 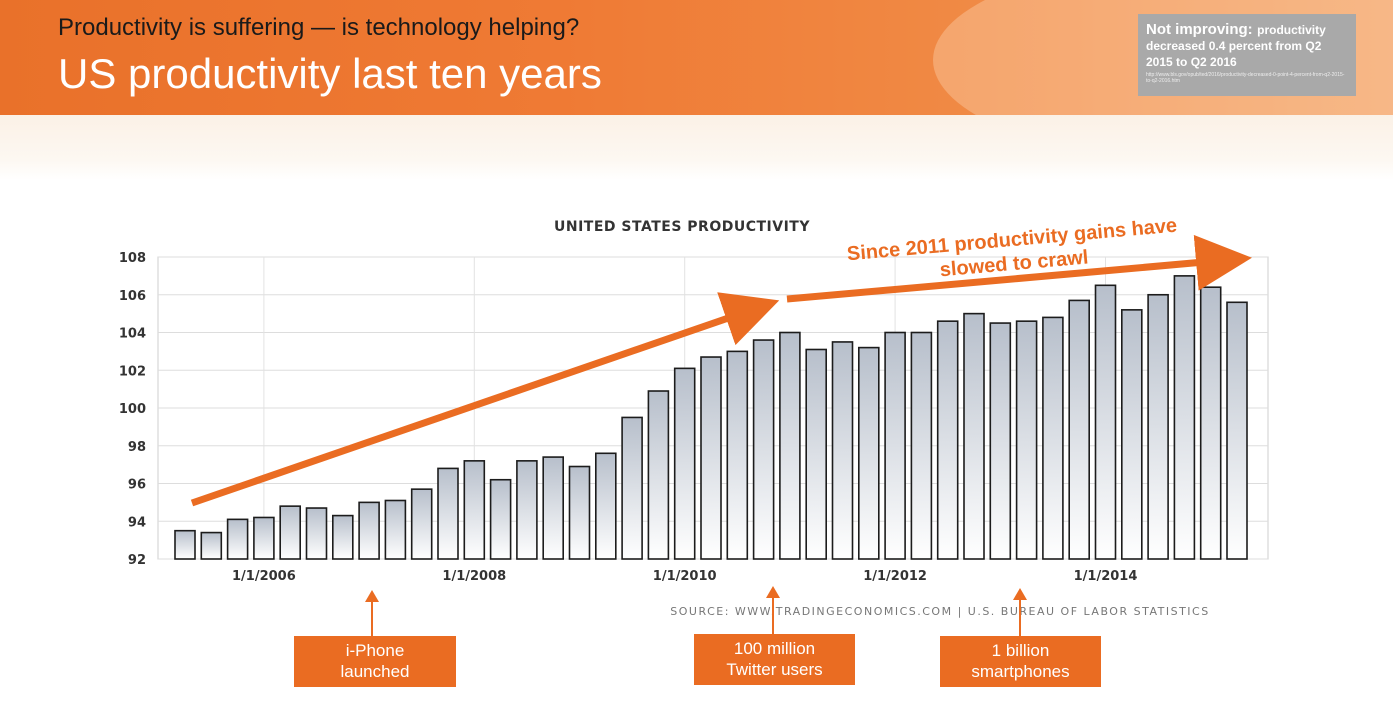 What do you see at coordinates (372, 613) in the screenshot?
I see `iphone-arrow` at bounding box center [372, 613].